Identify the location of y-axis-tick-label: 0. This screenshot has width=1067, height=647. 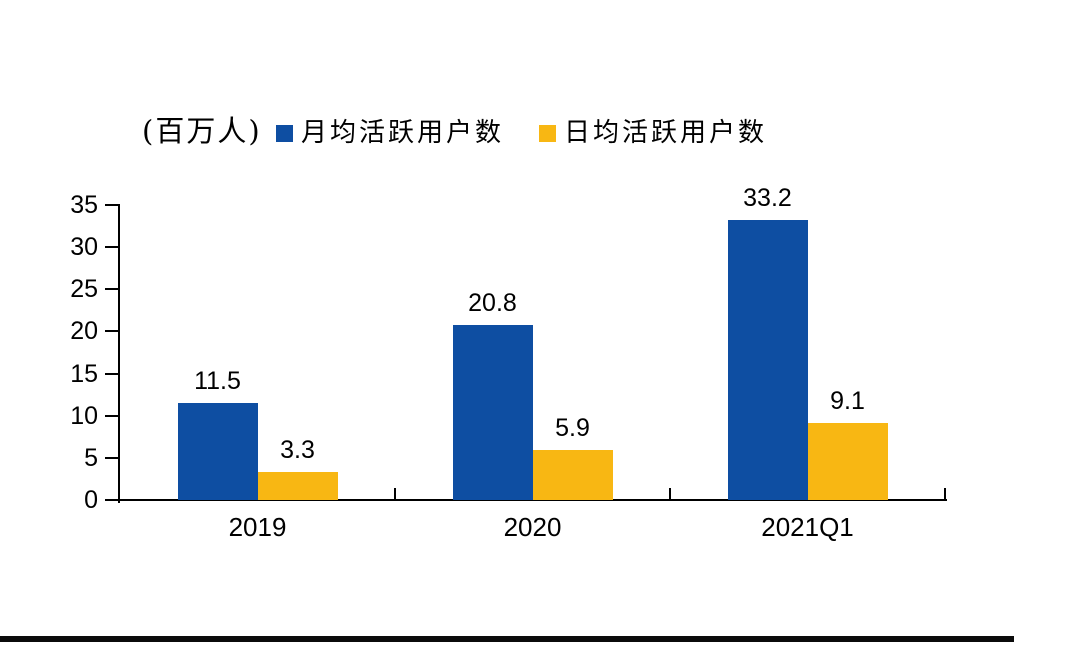
(91, 500).